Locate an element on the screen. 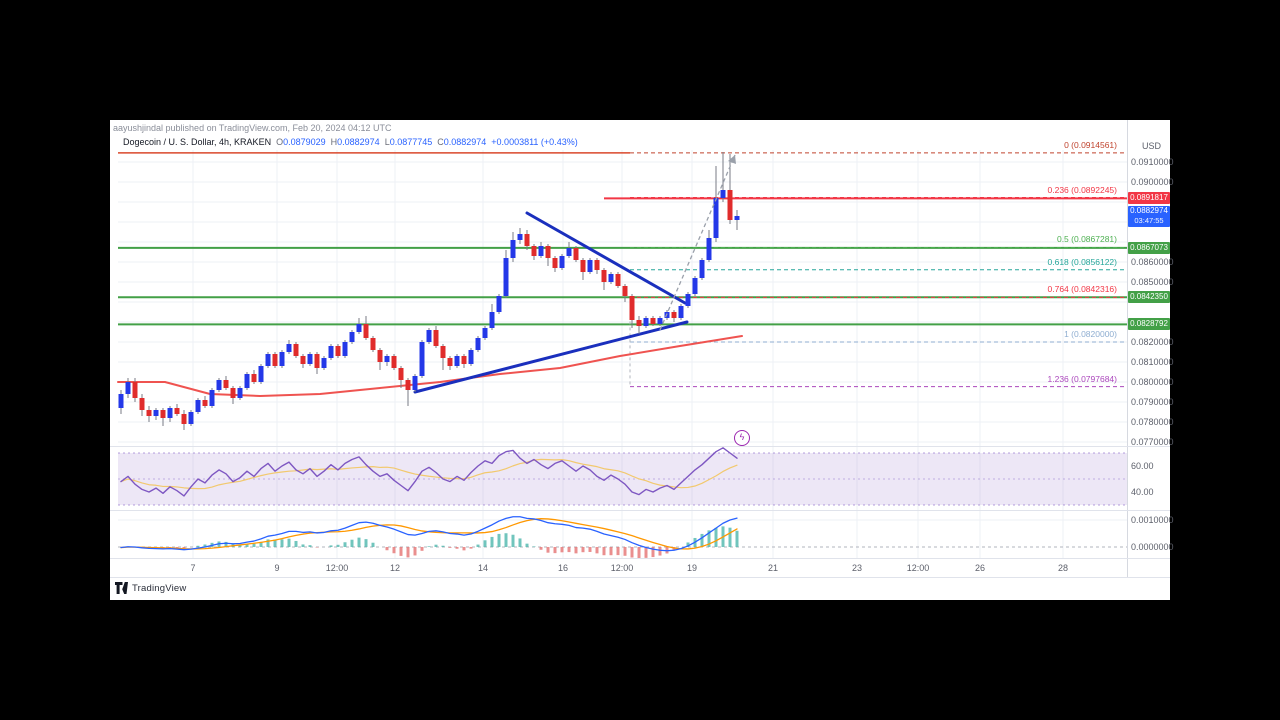  price-tick-label: 0.0780000 is located at coordinates (1152, 422).